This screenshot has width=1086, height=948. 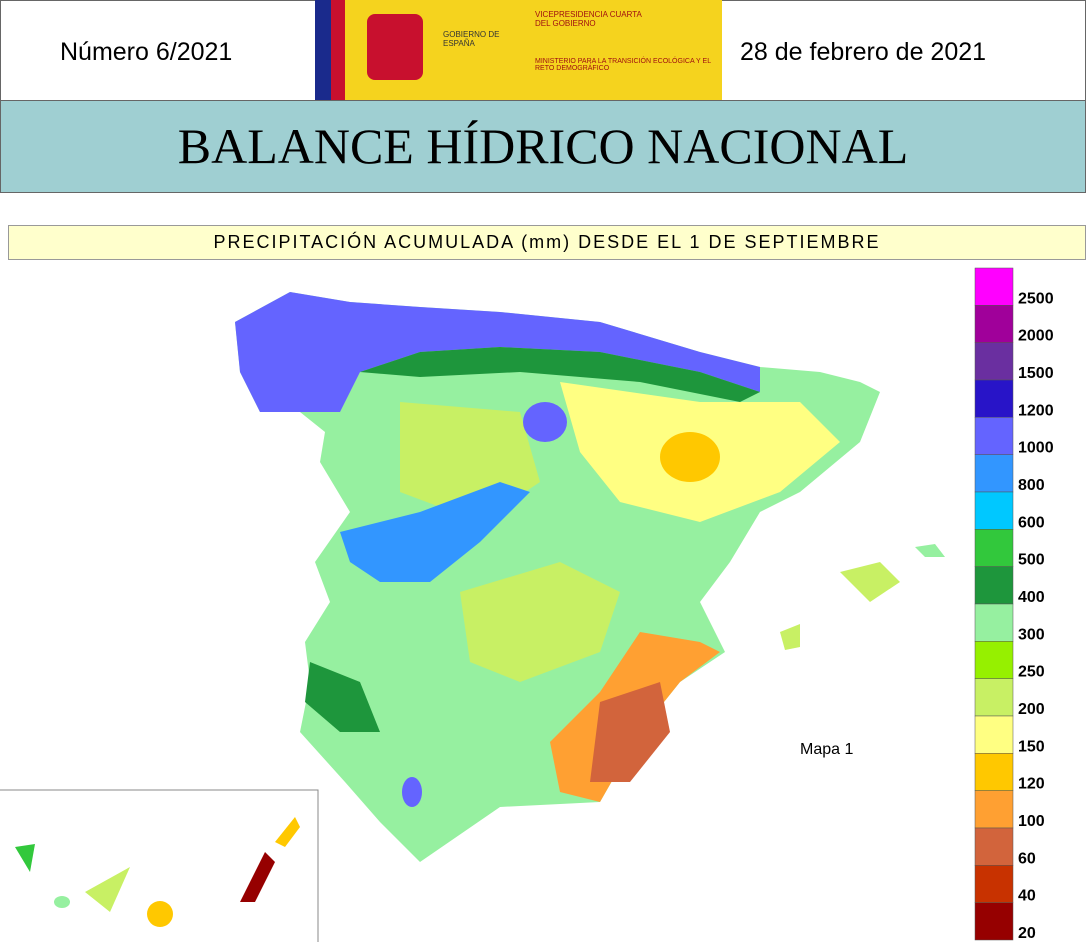 What do you see at coordinates (1031, 485) in the screenshot?
I see `legend-label: 800` at bounding box center [1031, 485].